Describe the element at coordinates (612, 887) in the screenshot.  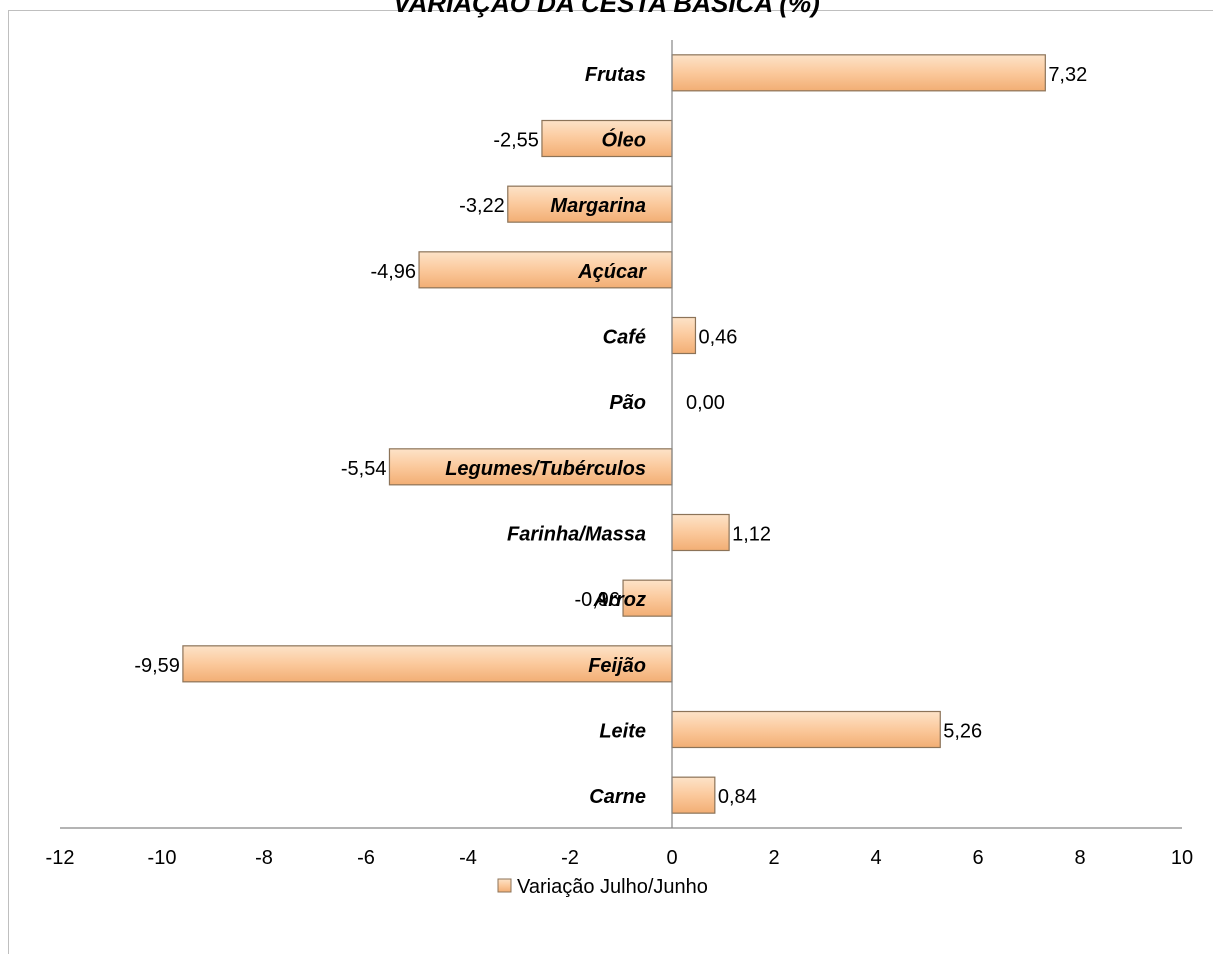
I see `legend-label: Variação Julho/Junho` at that location.